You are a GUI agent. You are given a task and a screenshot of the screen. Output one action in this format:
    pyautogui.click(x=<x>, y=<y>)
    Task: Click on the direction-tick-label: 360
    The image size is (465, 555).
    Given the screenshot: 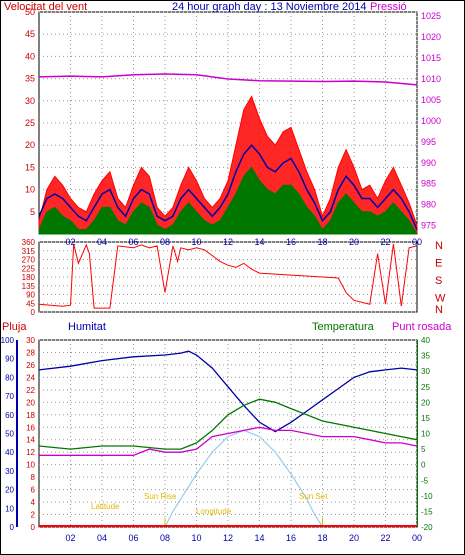 What is the action you would take?
    pyautogui.click(x=29, y=242)
    